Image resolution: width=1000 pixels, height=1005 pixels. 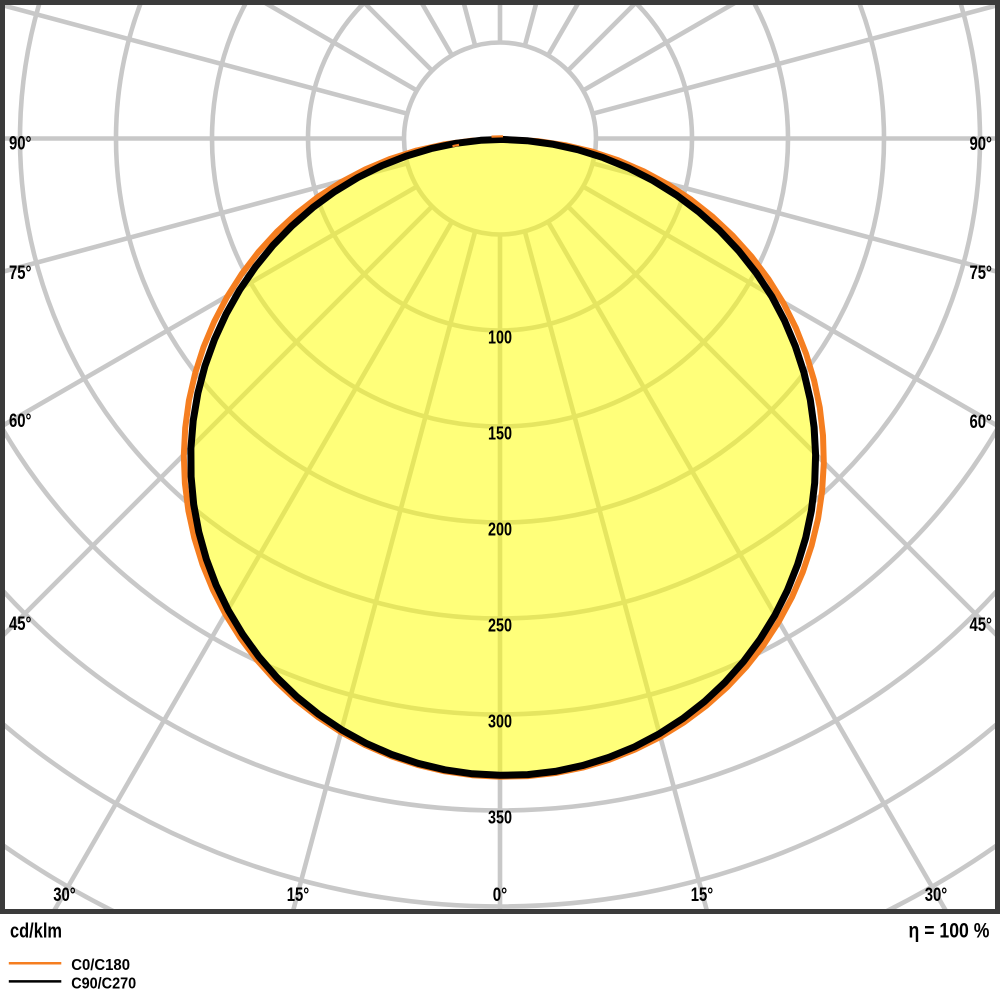 I want to click on svg-text: cd/klm, so click(x=36, y=931).